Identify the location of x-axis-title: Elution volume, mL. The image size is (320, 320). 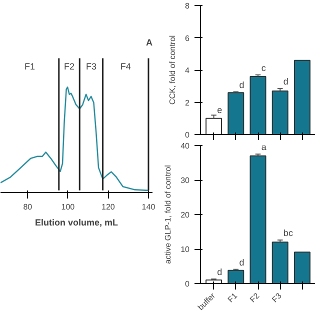
(77, 223).